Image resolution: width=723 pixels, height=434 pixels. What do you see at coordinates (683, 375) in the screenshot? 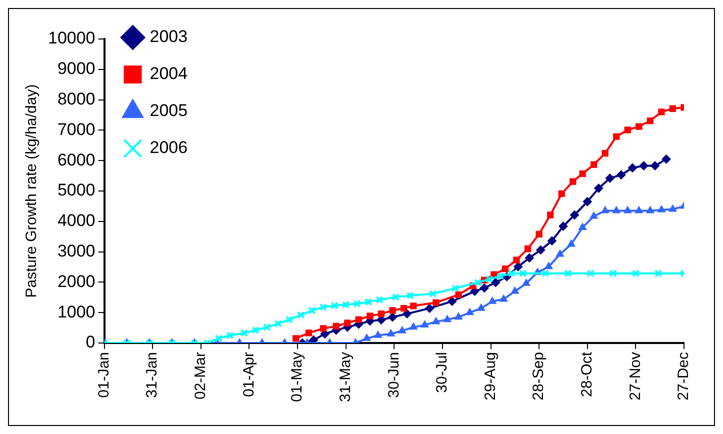
I see `x-tick-label: 27-Dec` at bounding box center [683, 375].